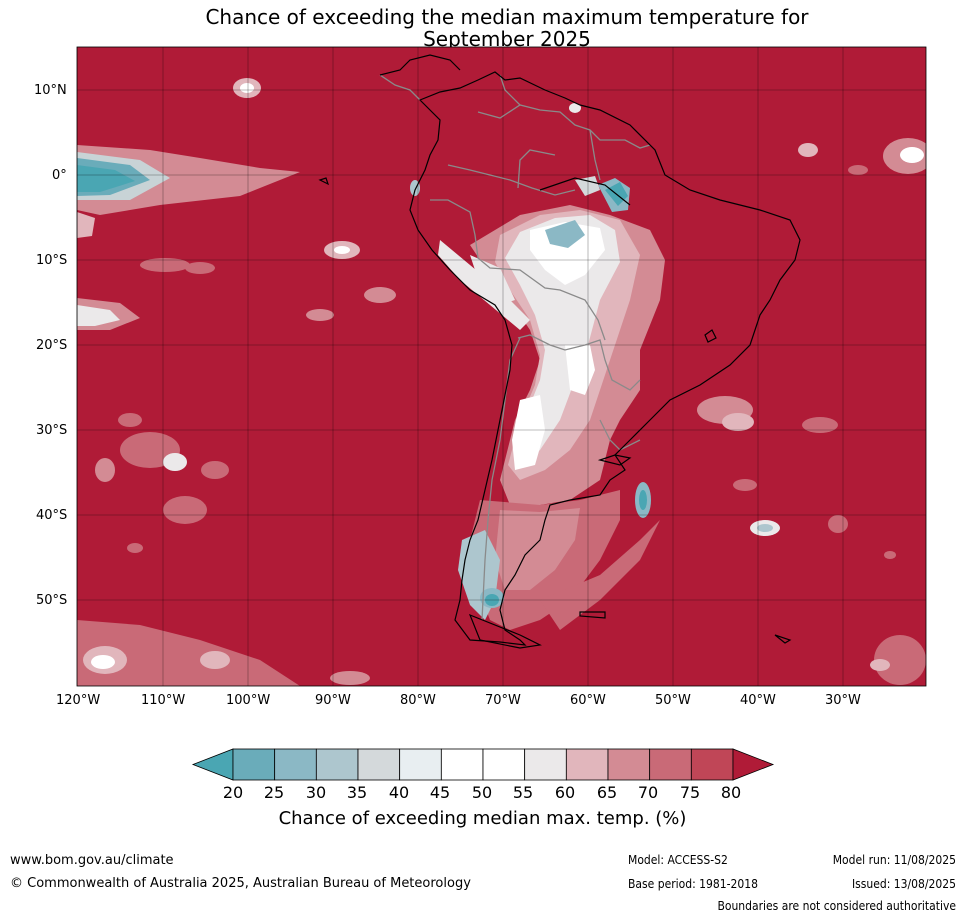 The height and width of the screenshot is (919, 965). What do you see at coordinates (758, 700) in the screenshot?
I see `lon-label-40w: 40°W` at bounding box center [758, 700].